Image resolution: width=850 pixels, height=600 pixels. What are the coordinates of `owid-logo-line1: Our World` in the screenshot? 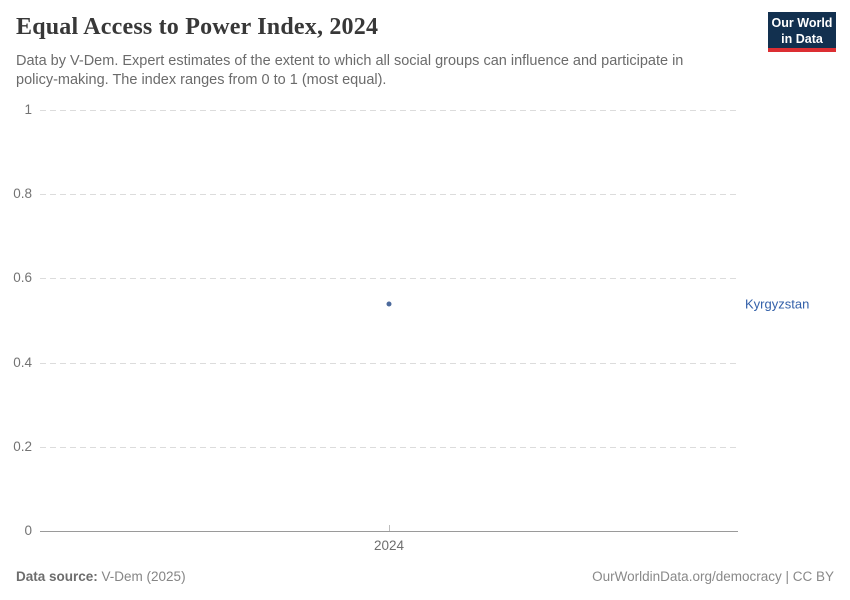 It's located at (802, 23).